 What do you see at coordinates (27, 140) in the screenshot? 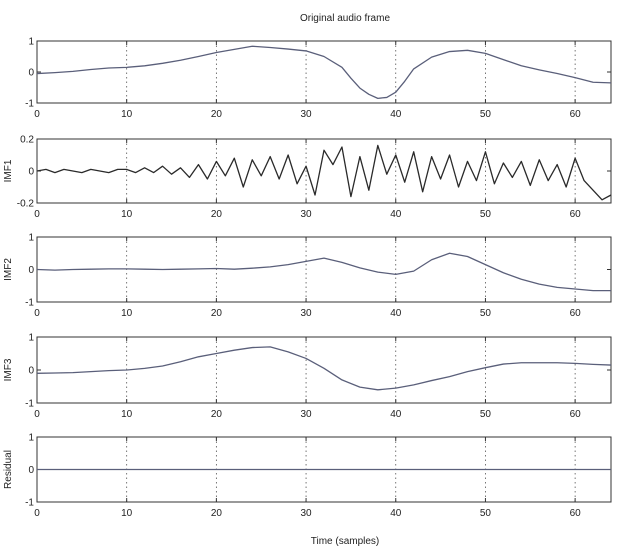
I see `y-tick-label: 0.2` at bounding box center [27, 140].